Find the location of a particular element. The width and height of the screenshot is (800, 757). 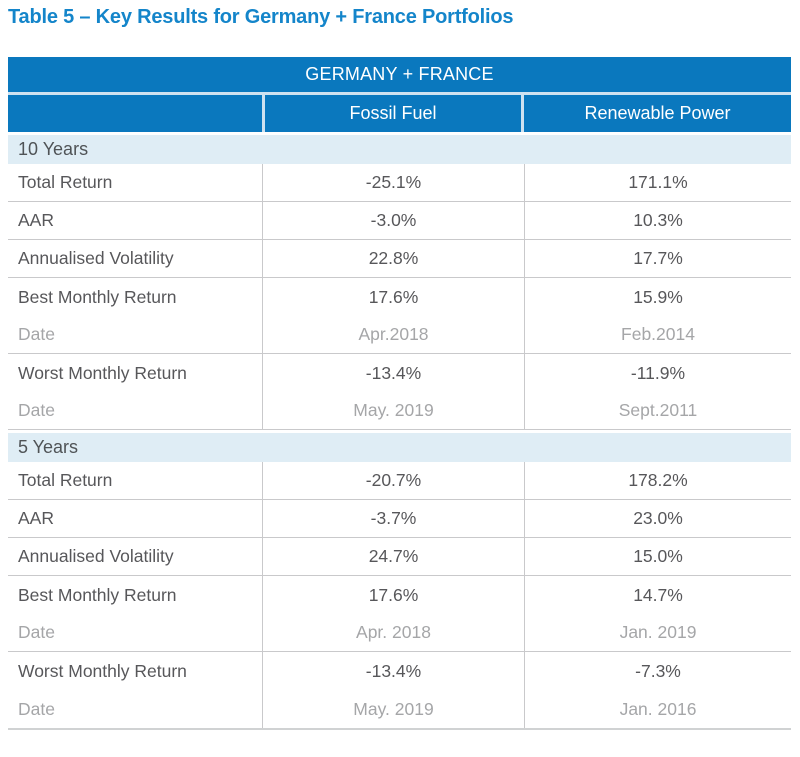

column-header-renewable-power: Renewable Power is located at coordinates (657, 113).